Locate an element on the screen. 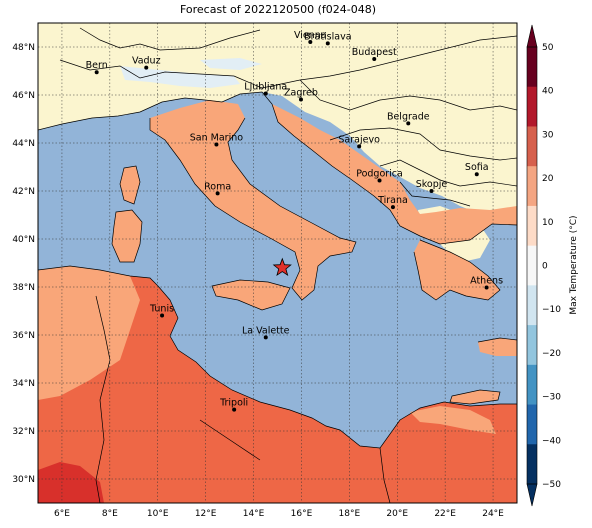 The image size is (592, 528). city-label: Tunis is located at coordinates (161, 309).